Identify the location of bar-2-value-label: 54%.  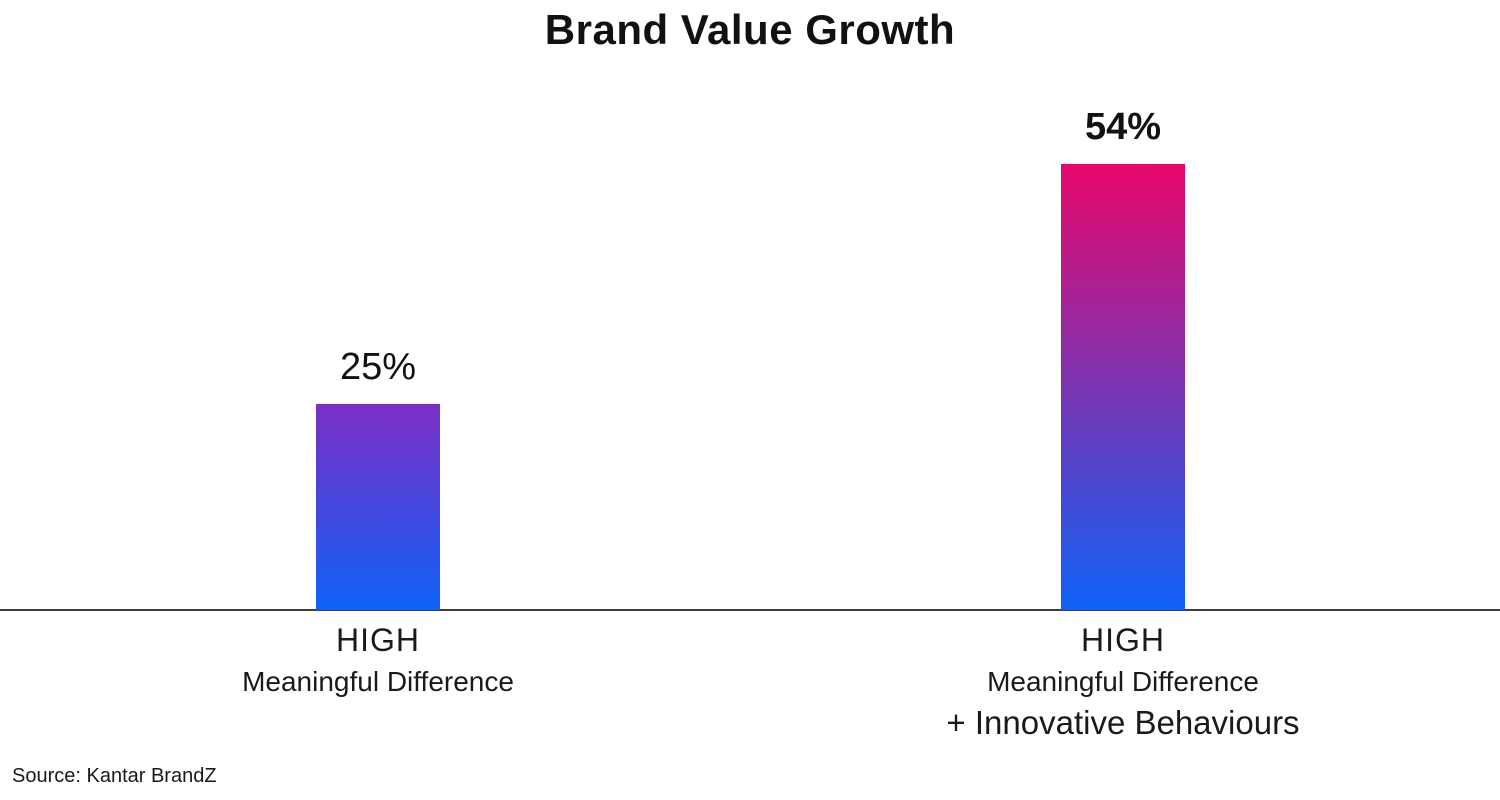
(1123, 127).